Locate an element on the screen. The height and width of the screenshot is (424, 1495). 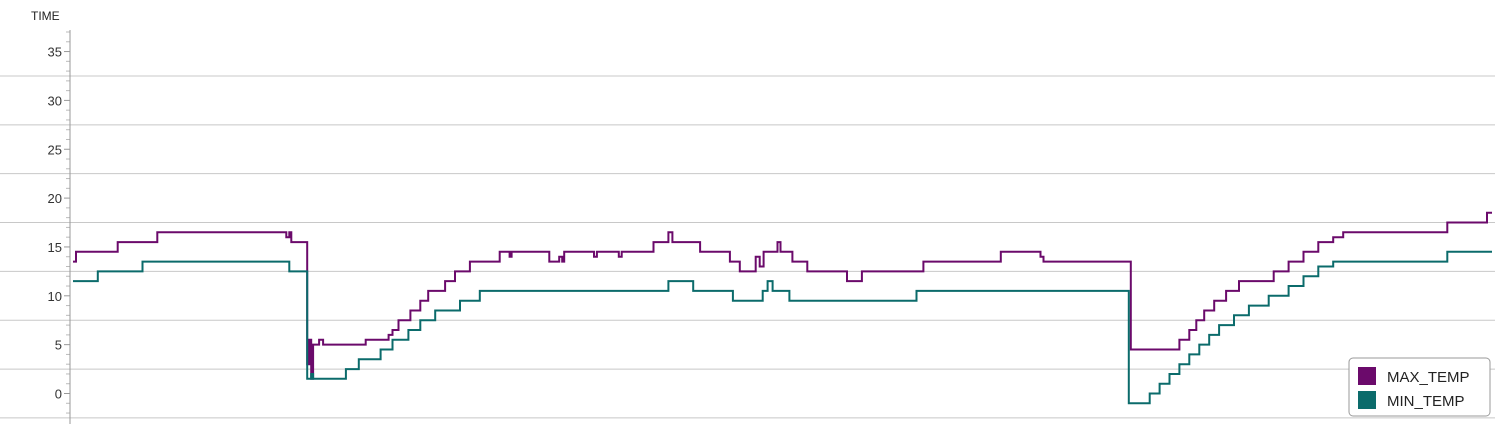
y-axis-title: TIME is located at coordinates (45, 16).